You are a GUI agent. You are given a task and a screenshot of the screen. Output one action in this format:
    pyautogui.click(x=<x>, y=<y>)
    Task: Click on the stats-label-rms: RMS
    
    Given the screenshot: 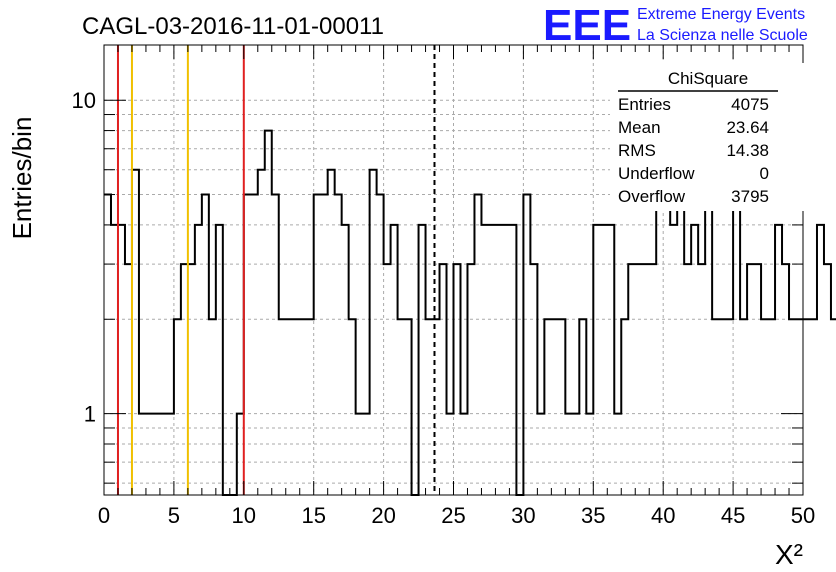 What is the action you would take?
    pyautogui.click(x=637, y=150)
    